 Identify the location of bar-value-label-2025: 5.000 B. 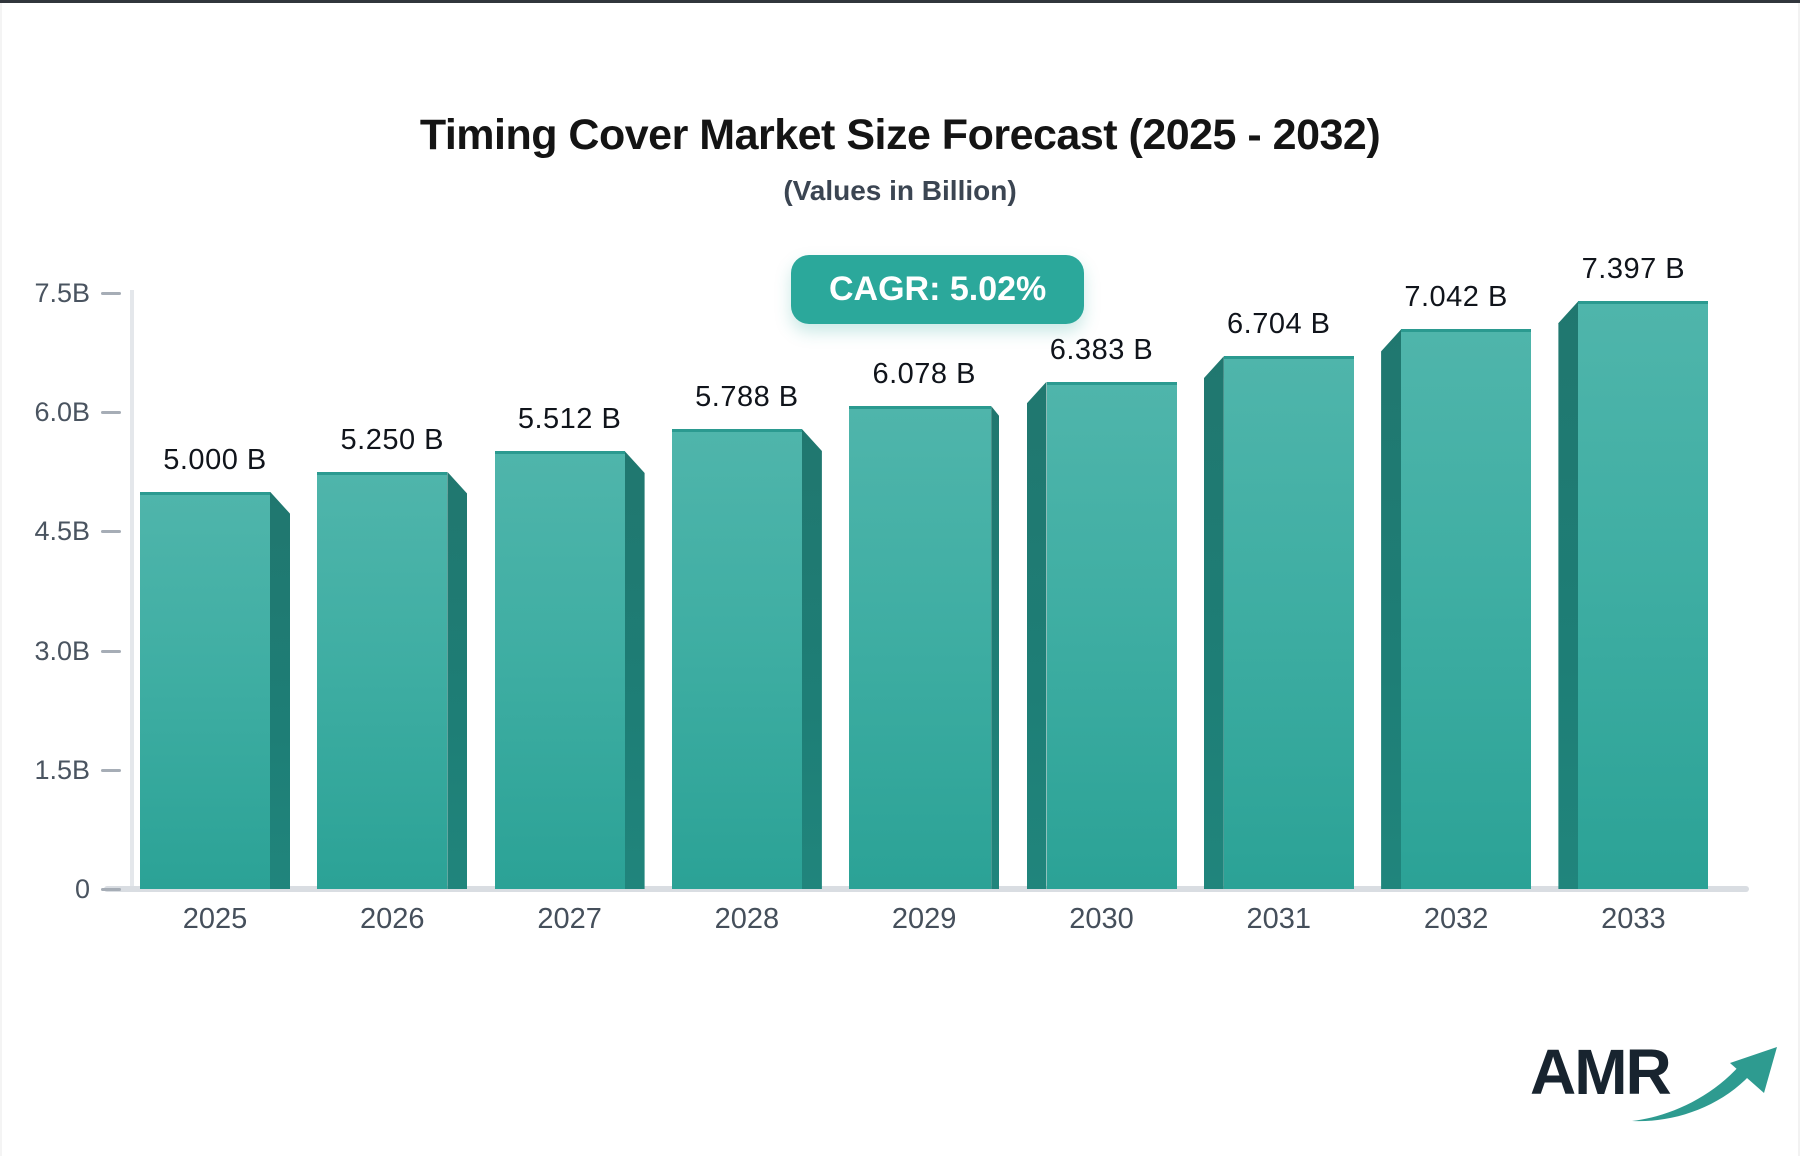
(215, 459).